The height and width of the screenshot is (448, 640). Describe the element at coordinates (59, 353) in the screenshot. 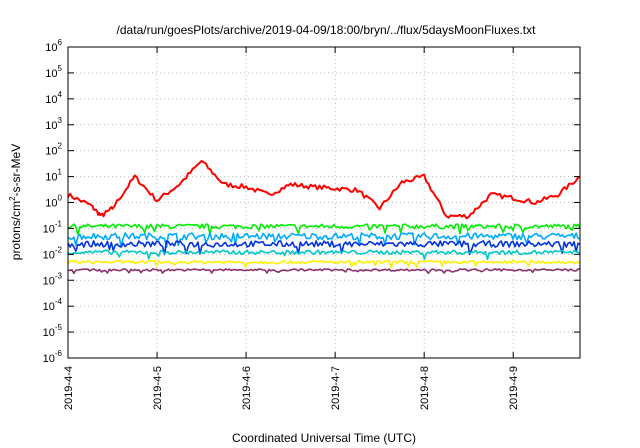

I see `y-tick-exponent: -6` at that location.